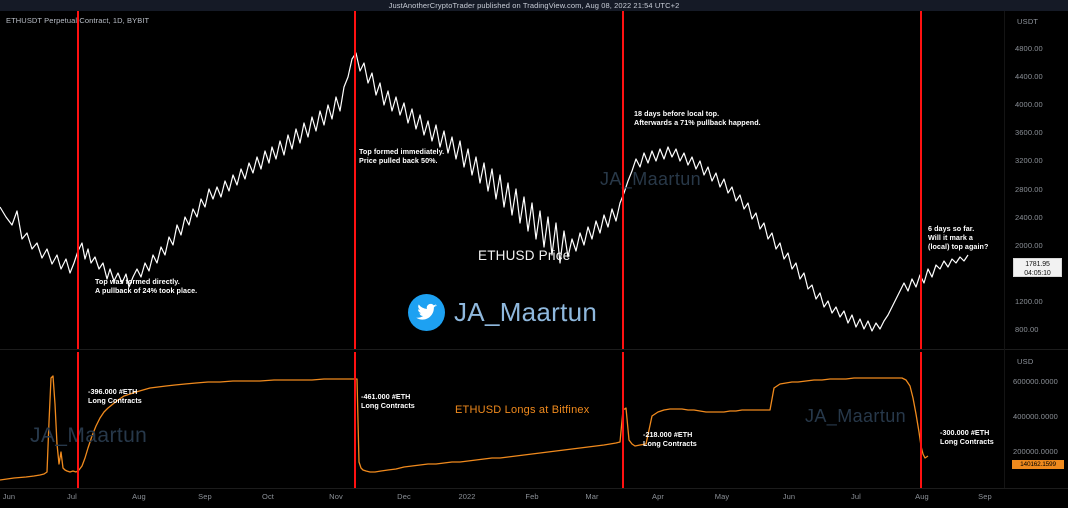 This screenshot has width=1068, height=508. What do you see at coordinates (722, 496) in the screenshot?
I see `time-axis-tick: May` at bounding box center [722, 496].